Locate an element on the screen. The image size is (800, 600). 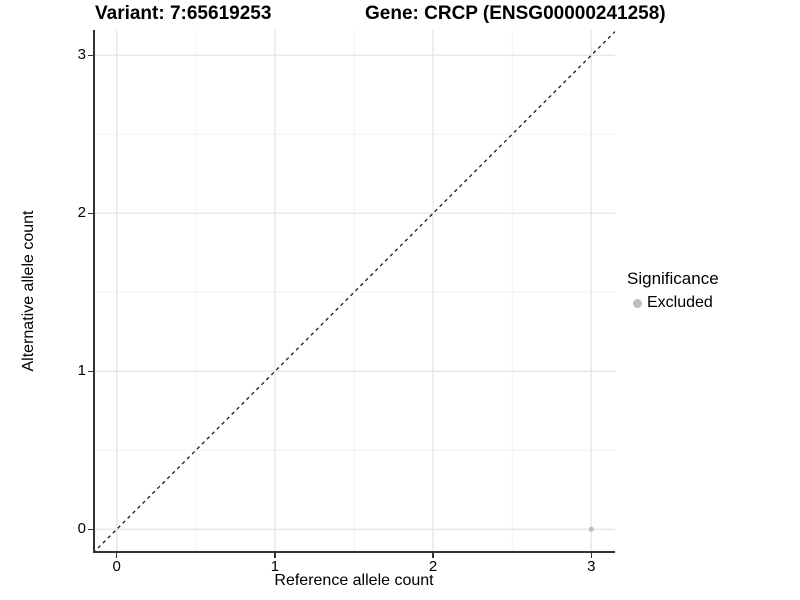
x-tick-label: 2 is located at coordinates (433, 566).